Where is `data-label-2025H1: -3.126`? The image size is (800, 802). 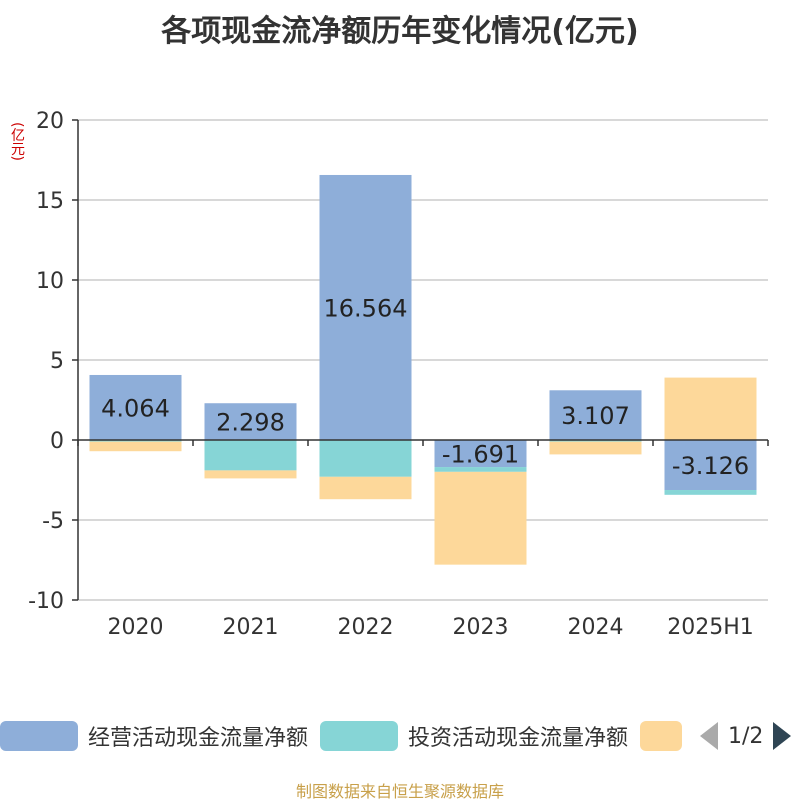
data-label-2025H1: -3.126 is located at coordinates (710, 466).